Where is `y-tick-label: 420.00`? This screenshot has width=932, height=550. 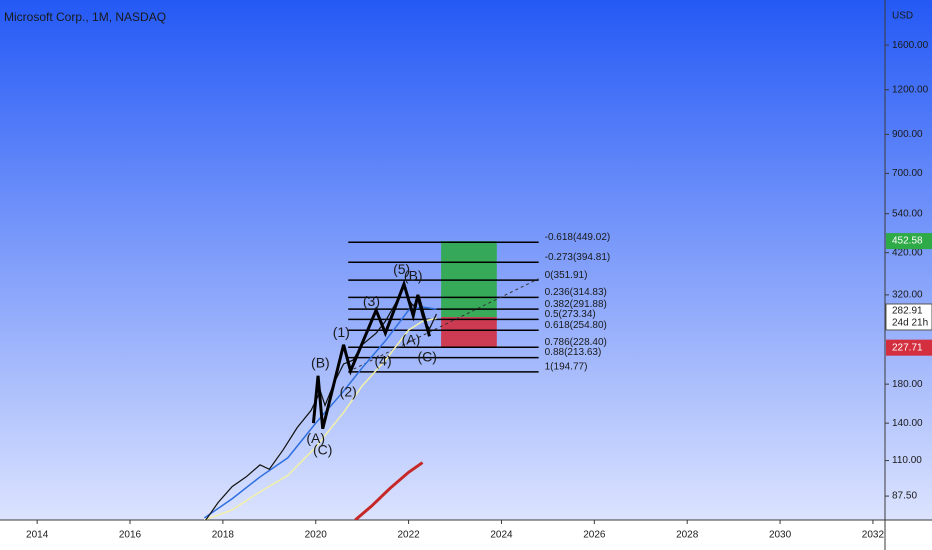 y-tick-label: 420.00 is located at coordinates (907, 252).